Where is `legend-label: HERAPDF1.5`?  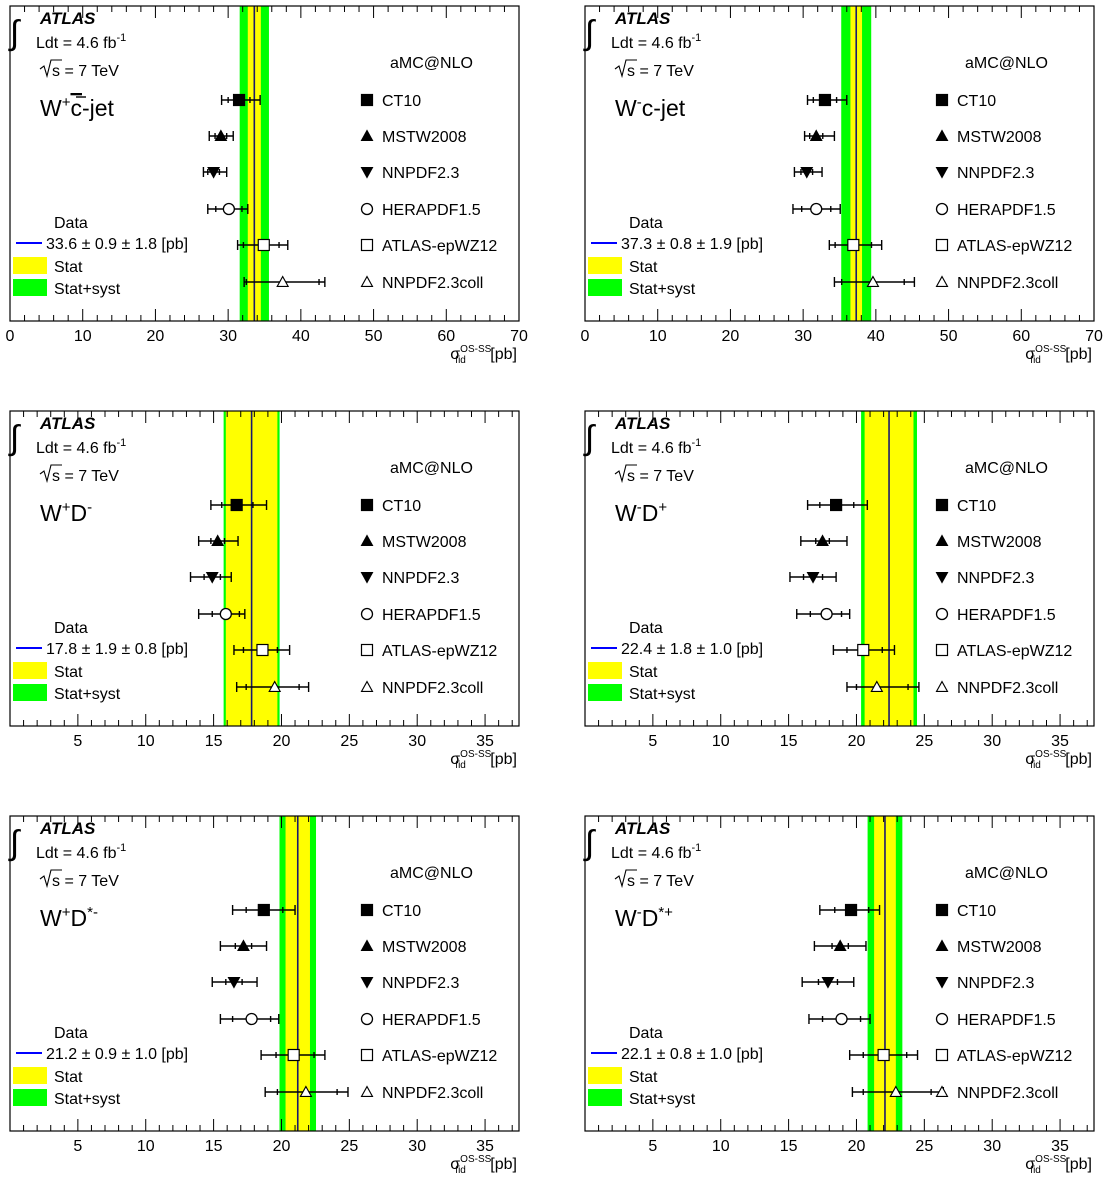 legend-label: HERAPDF1.5 is located at coordinates (1006, 615).